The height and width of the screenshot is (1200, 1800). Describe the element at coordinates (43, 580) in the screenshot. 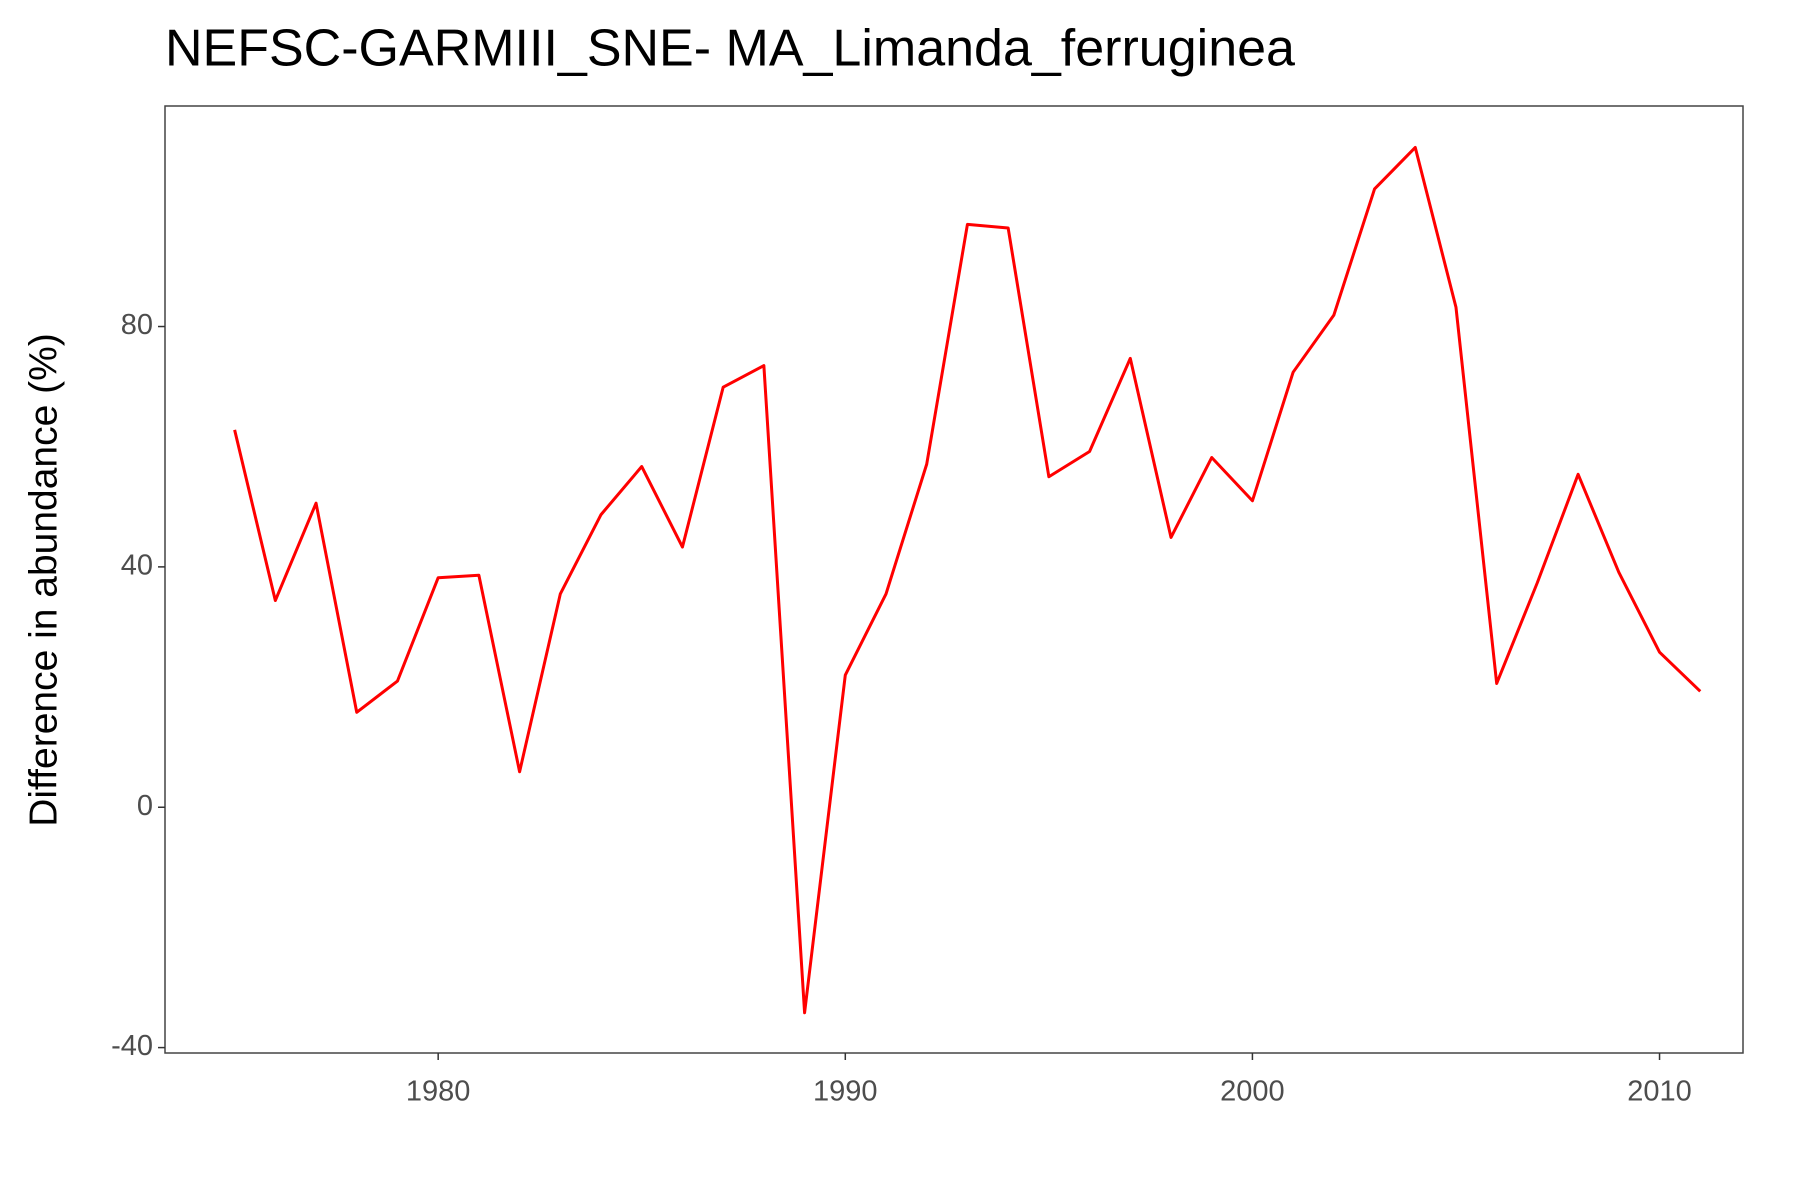

I see `y-axis-label: Difference in abundance (%)` at that location.